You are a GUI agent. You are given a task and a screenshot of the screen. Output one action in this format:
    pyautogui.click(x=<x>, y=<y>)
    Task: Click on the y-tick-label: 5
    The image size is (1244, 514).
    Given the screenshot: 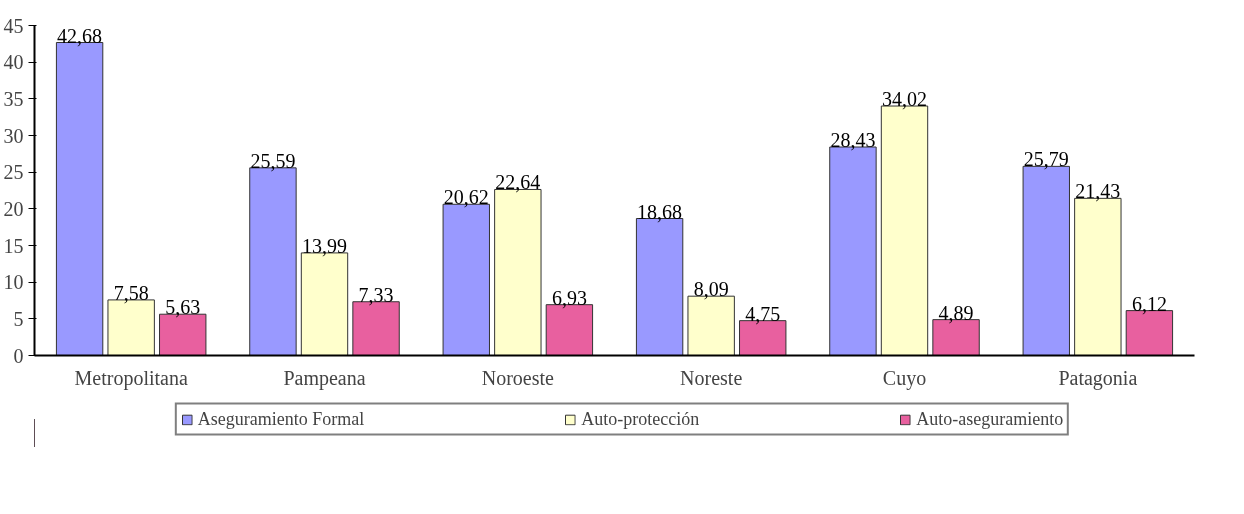 What is the action you would take?
    pyautogui.click(x=18, y=318)
    